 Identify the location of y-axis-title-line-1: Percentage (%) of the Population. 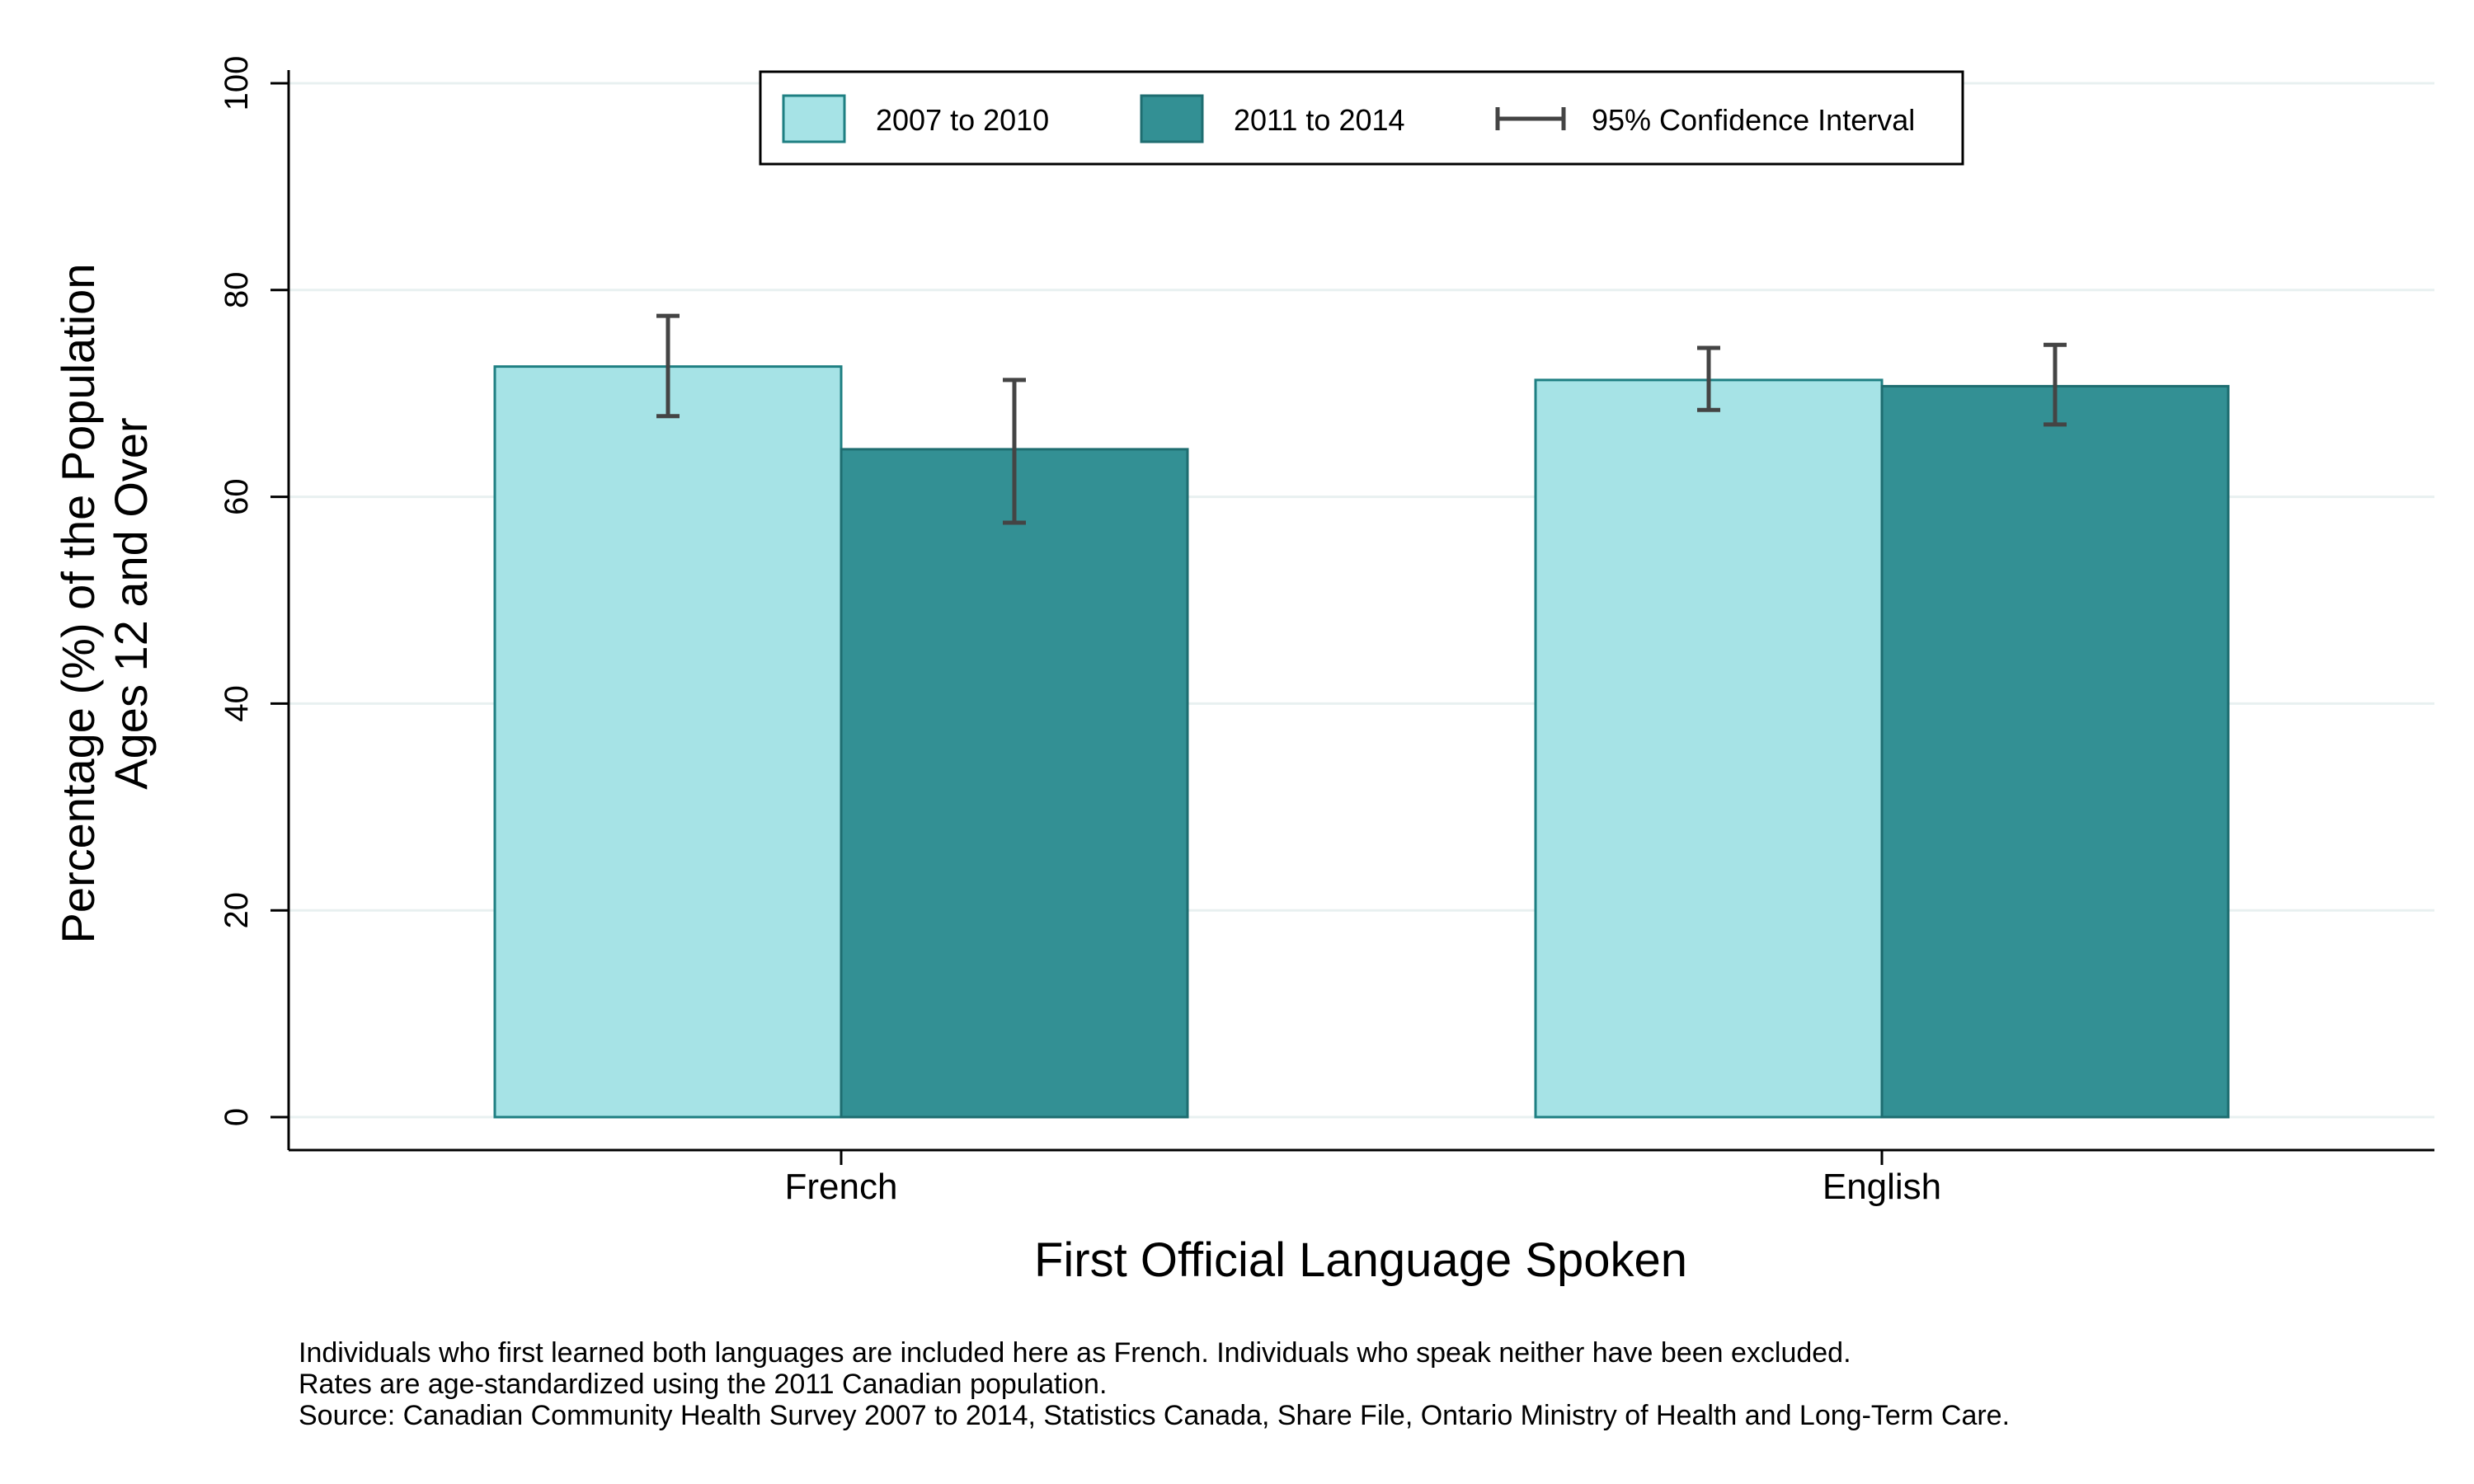
(78, 604).